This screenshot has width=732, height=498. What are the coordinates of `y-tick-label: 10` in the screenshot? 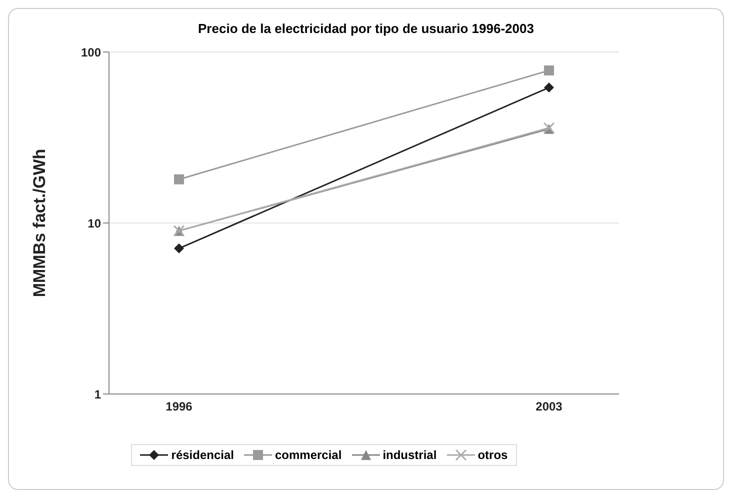 It's located at (95, 223).